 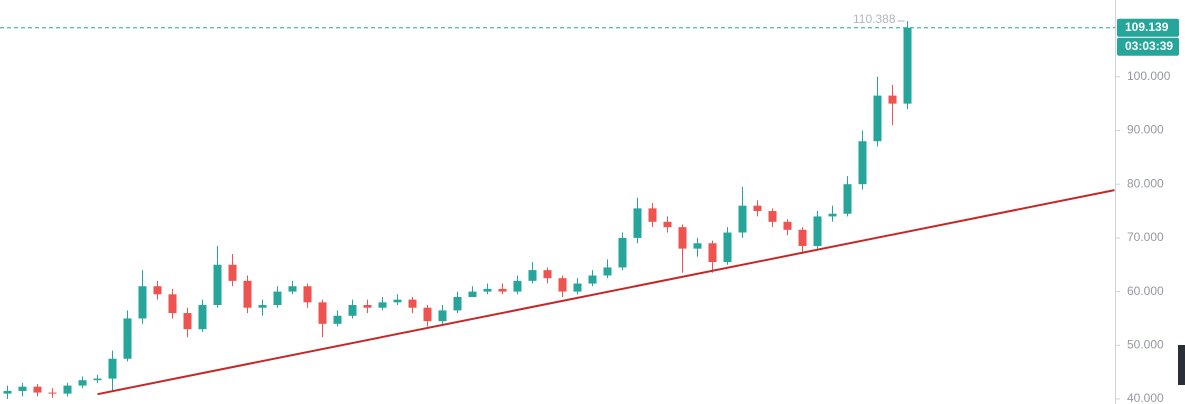 I want to click on countdown-label: 03:03:39, so click(x=1149, y=46).